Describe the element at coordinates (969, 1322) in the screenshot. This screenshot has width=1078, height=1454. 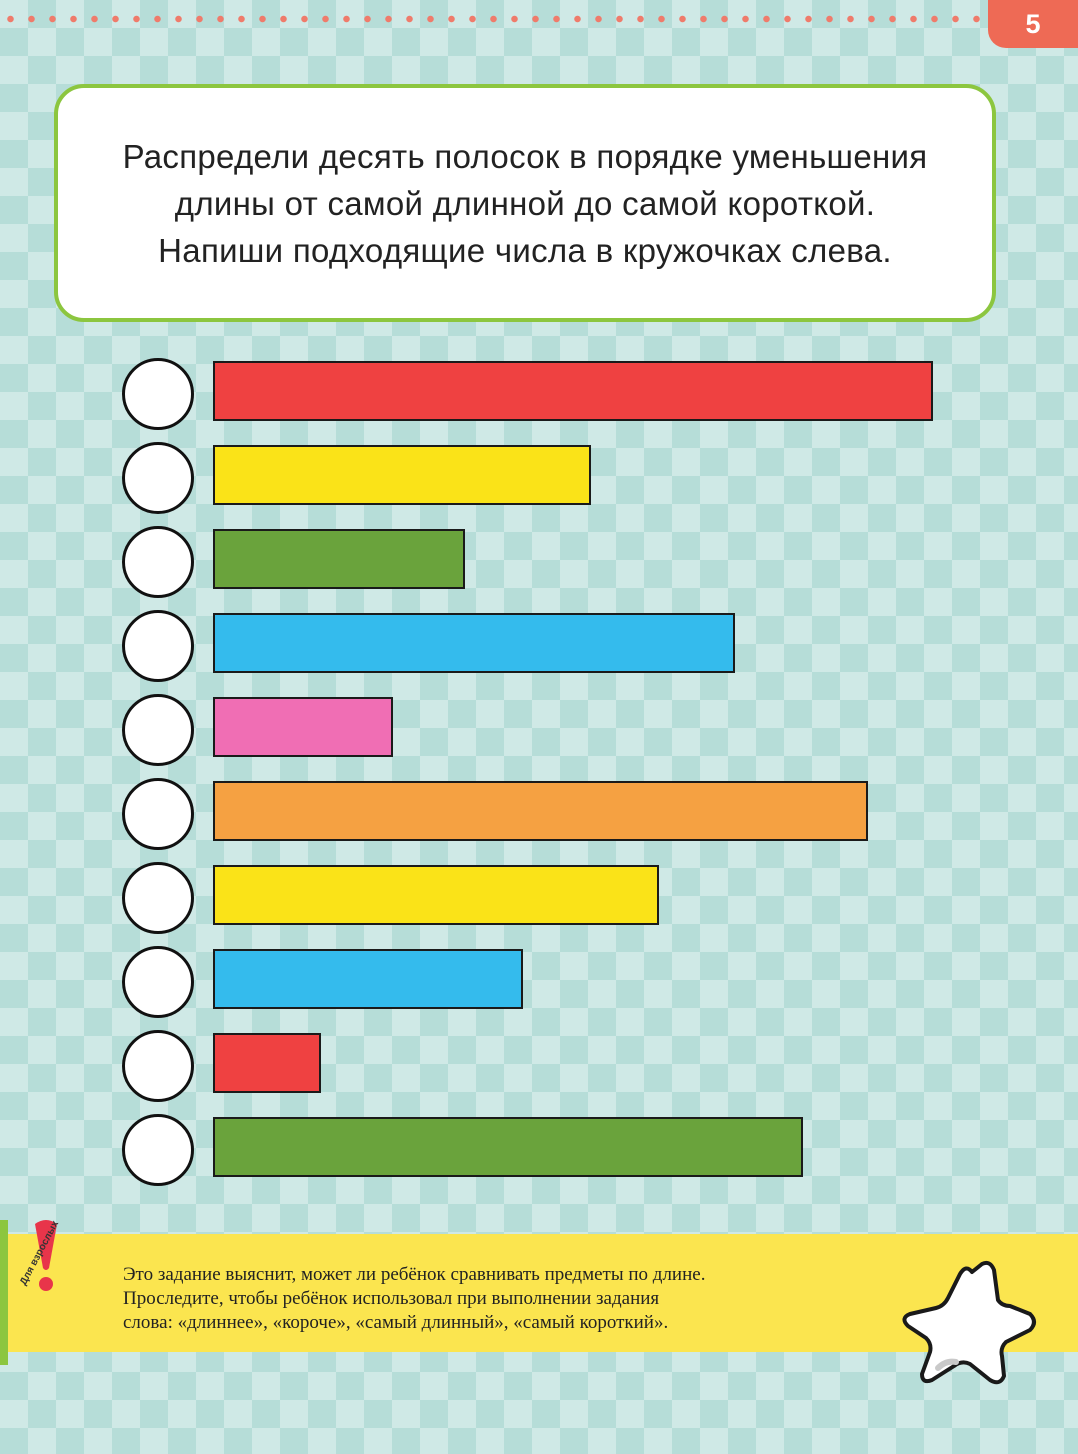
I see `star-icon` at that location.